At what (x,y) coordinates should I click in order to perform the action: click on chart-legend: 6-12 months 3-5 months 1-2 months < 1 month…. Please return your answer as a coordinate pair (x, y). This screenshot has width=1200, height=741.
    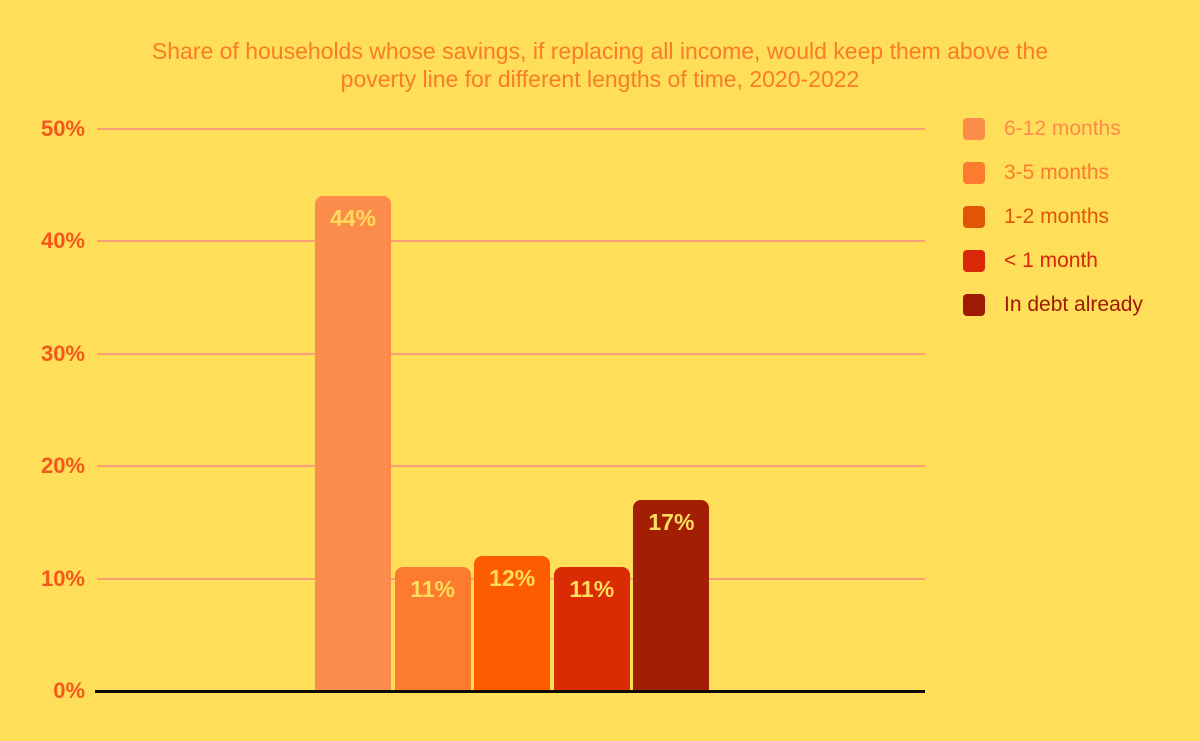
    Looking at the image, I should click on (1053, 227).